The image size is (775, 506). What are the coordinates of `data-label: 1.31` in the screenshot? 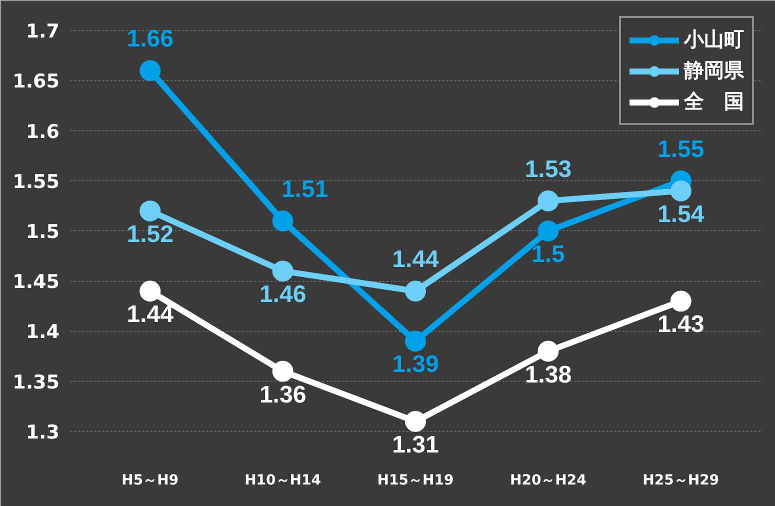 It's located at (415, 444).